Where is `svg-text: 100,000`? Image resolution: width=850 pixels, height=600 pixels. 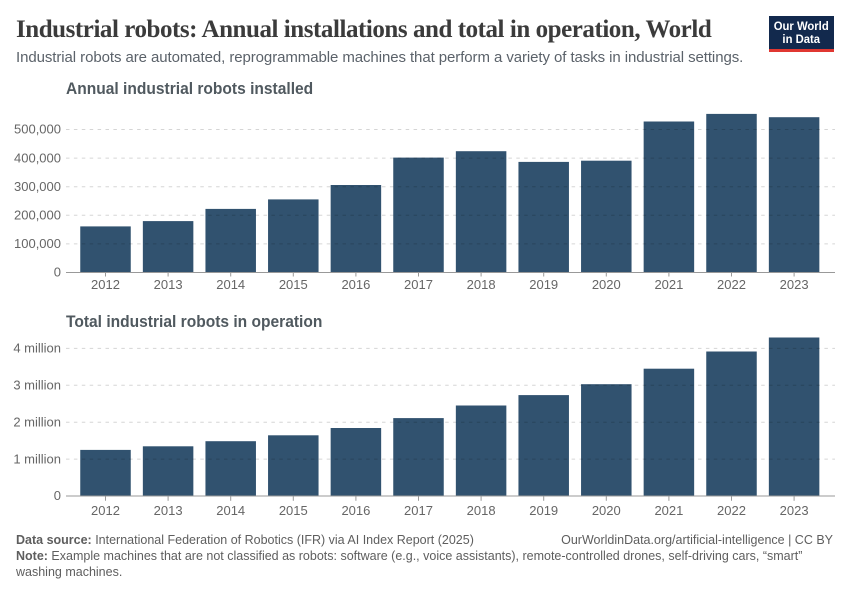 svg-text: 100,000 is located at coordinates (37, 243).